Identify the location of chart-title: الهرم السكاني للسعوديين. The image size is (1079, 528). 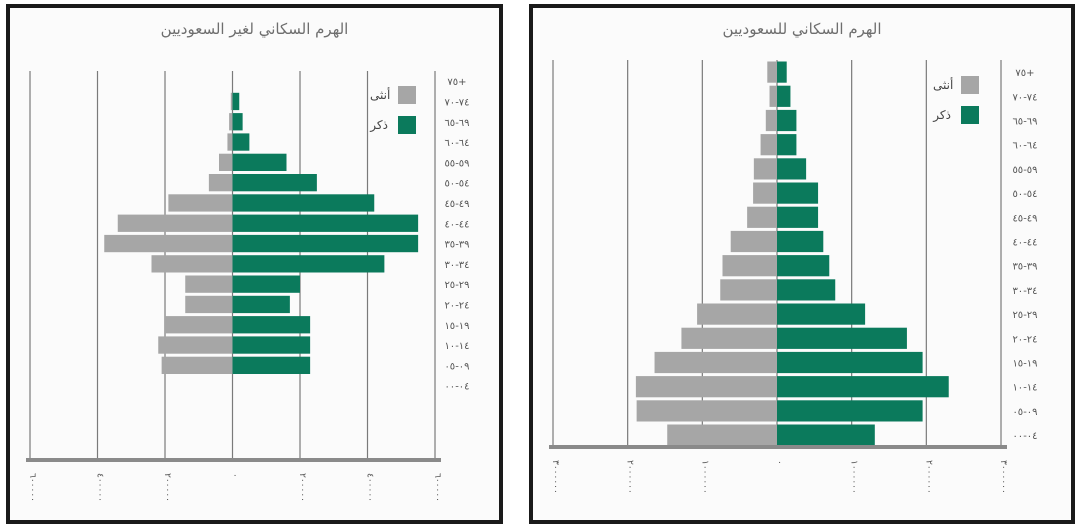
(802, 29).